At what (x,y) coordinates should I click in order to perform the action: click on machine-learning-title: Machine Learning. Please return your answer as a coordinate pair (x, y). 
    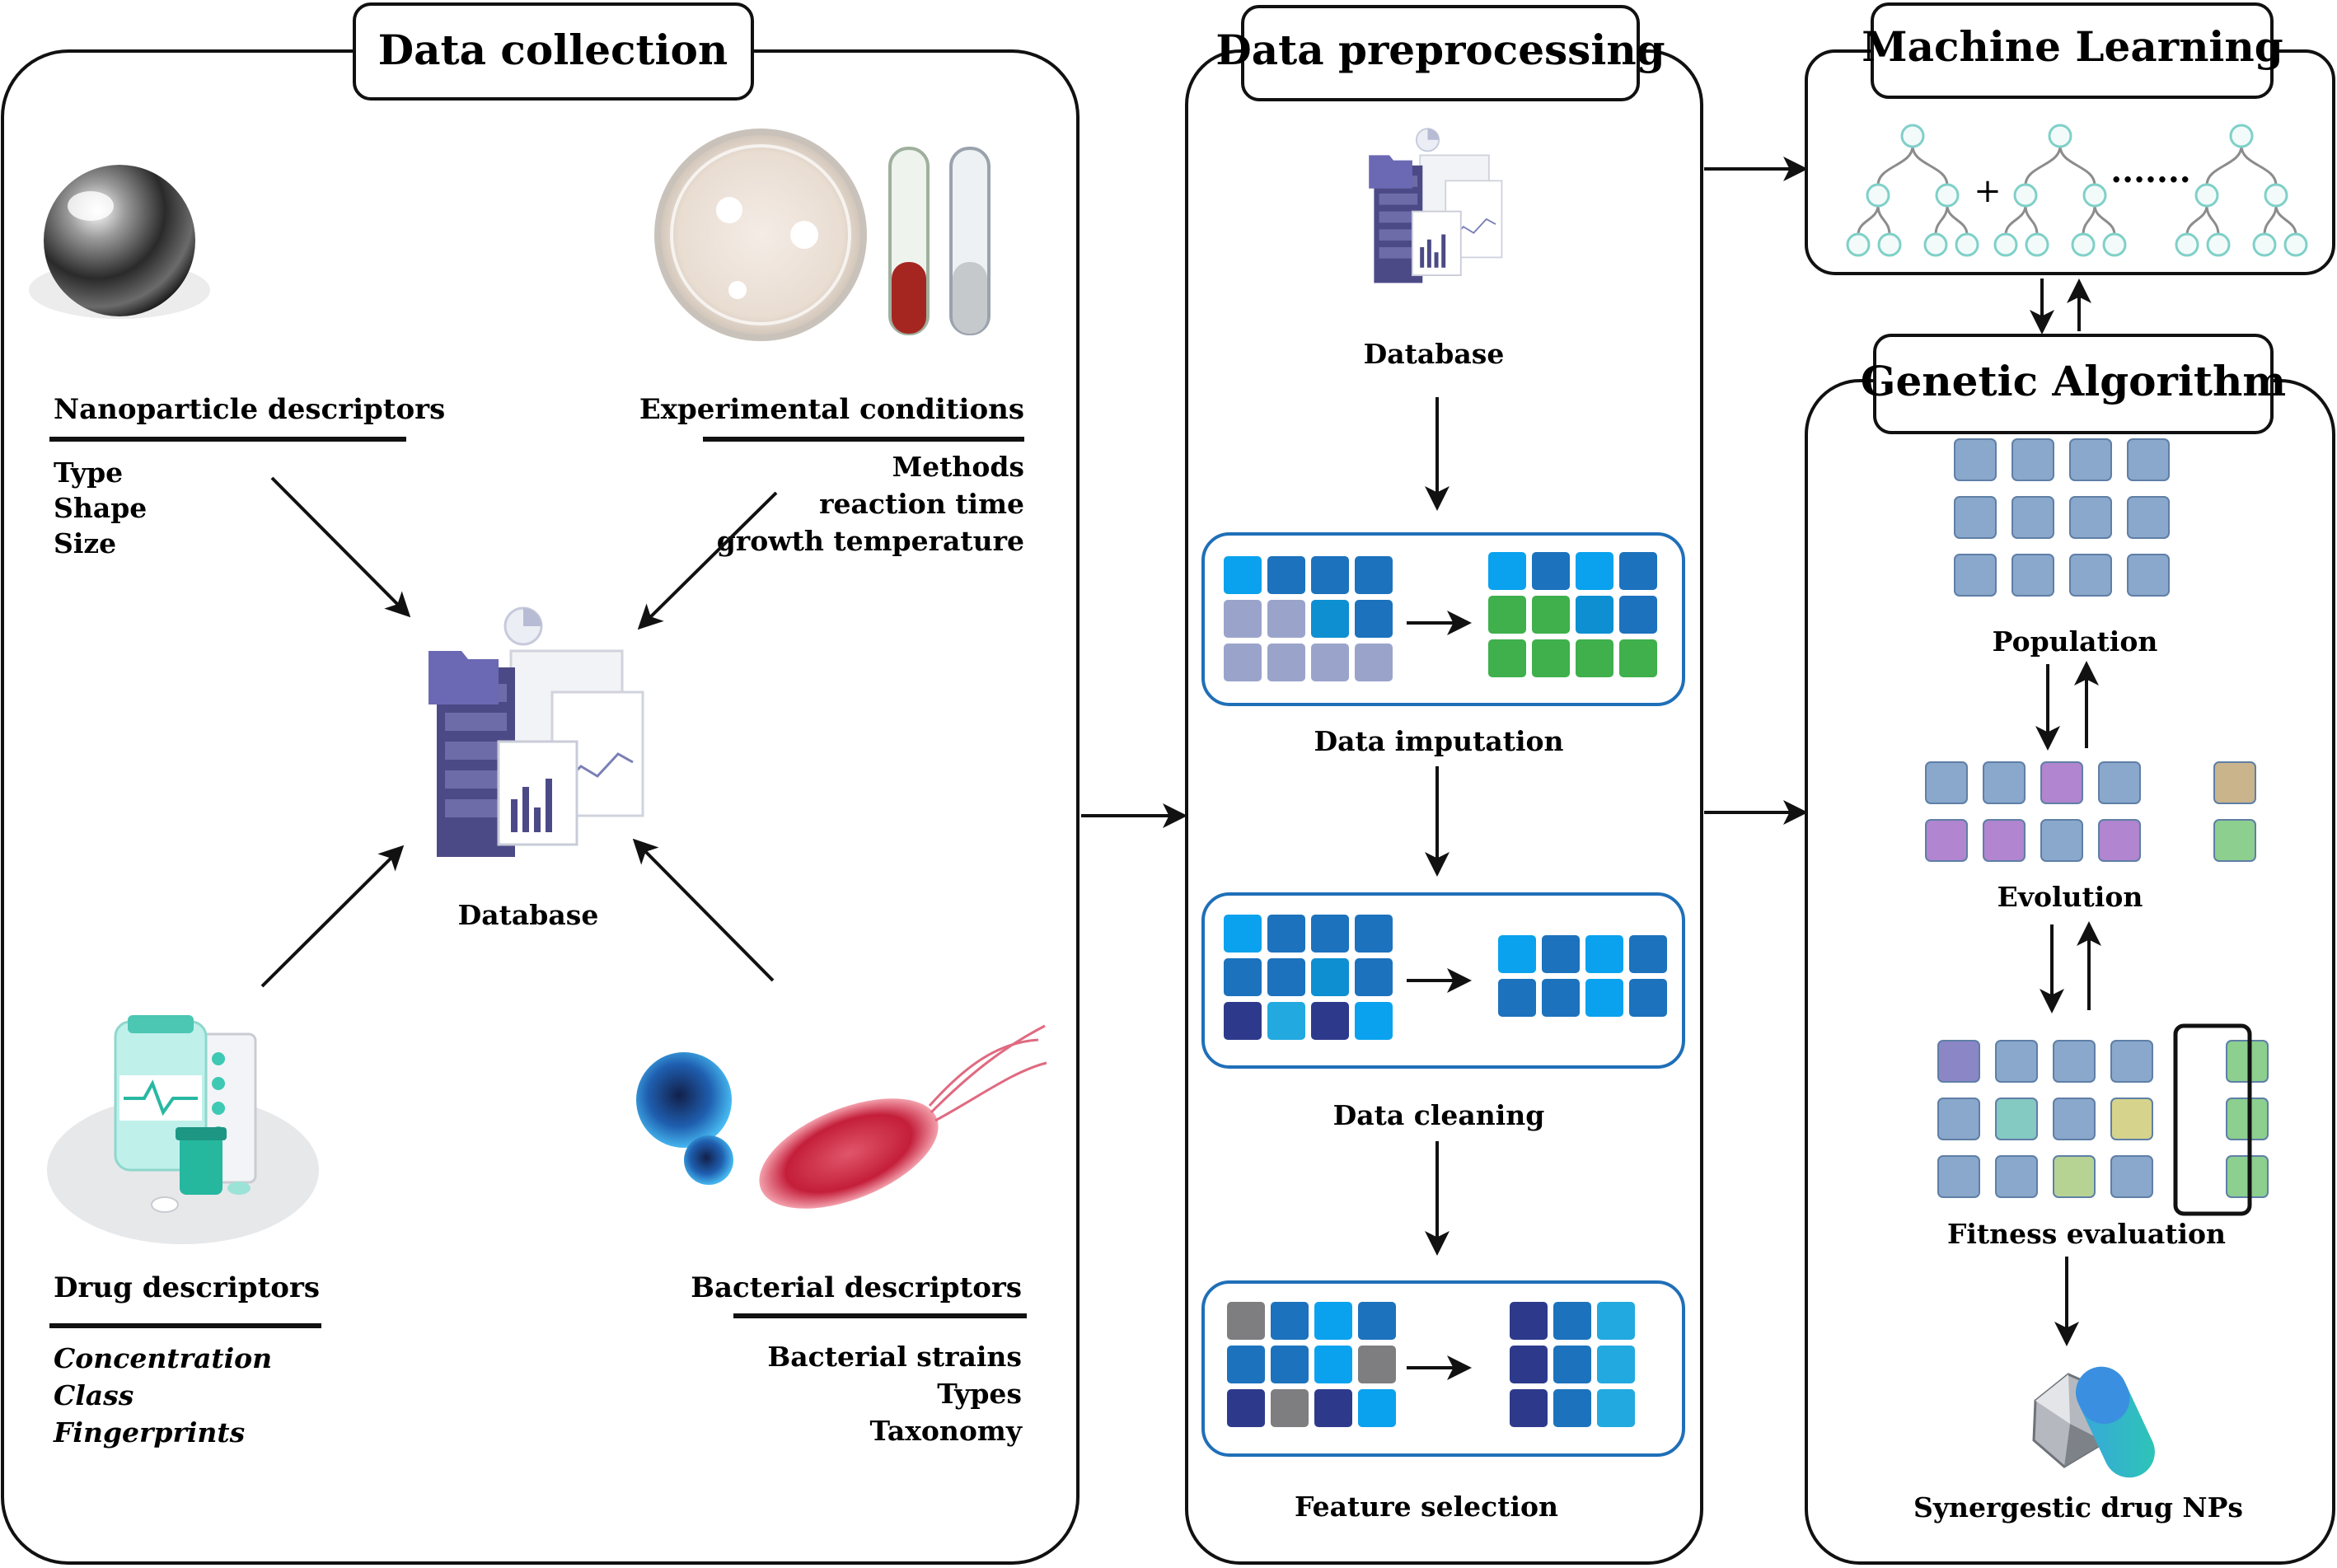
    Looking at the image, I should click on (2073, 46).